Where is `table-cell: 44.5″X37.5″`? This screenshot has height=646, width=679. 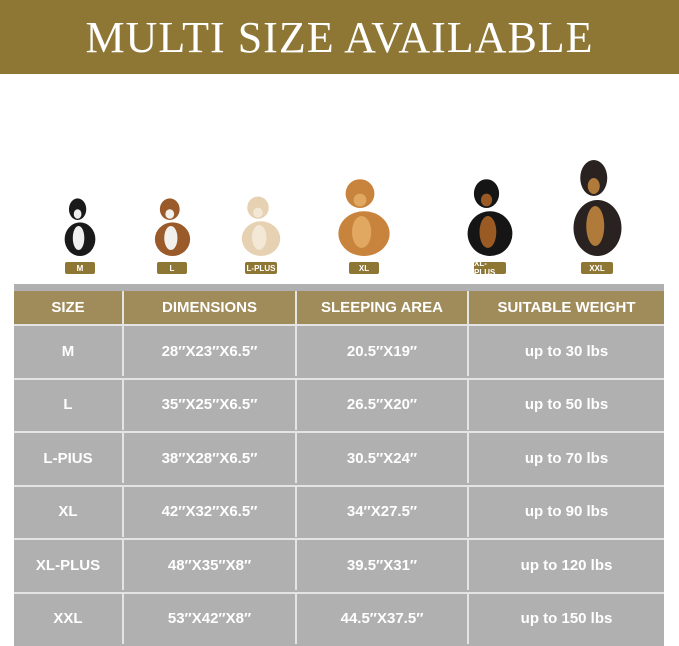 table-cell: 44.5″X37.5″ is located at coordinates (383, 618).